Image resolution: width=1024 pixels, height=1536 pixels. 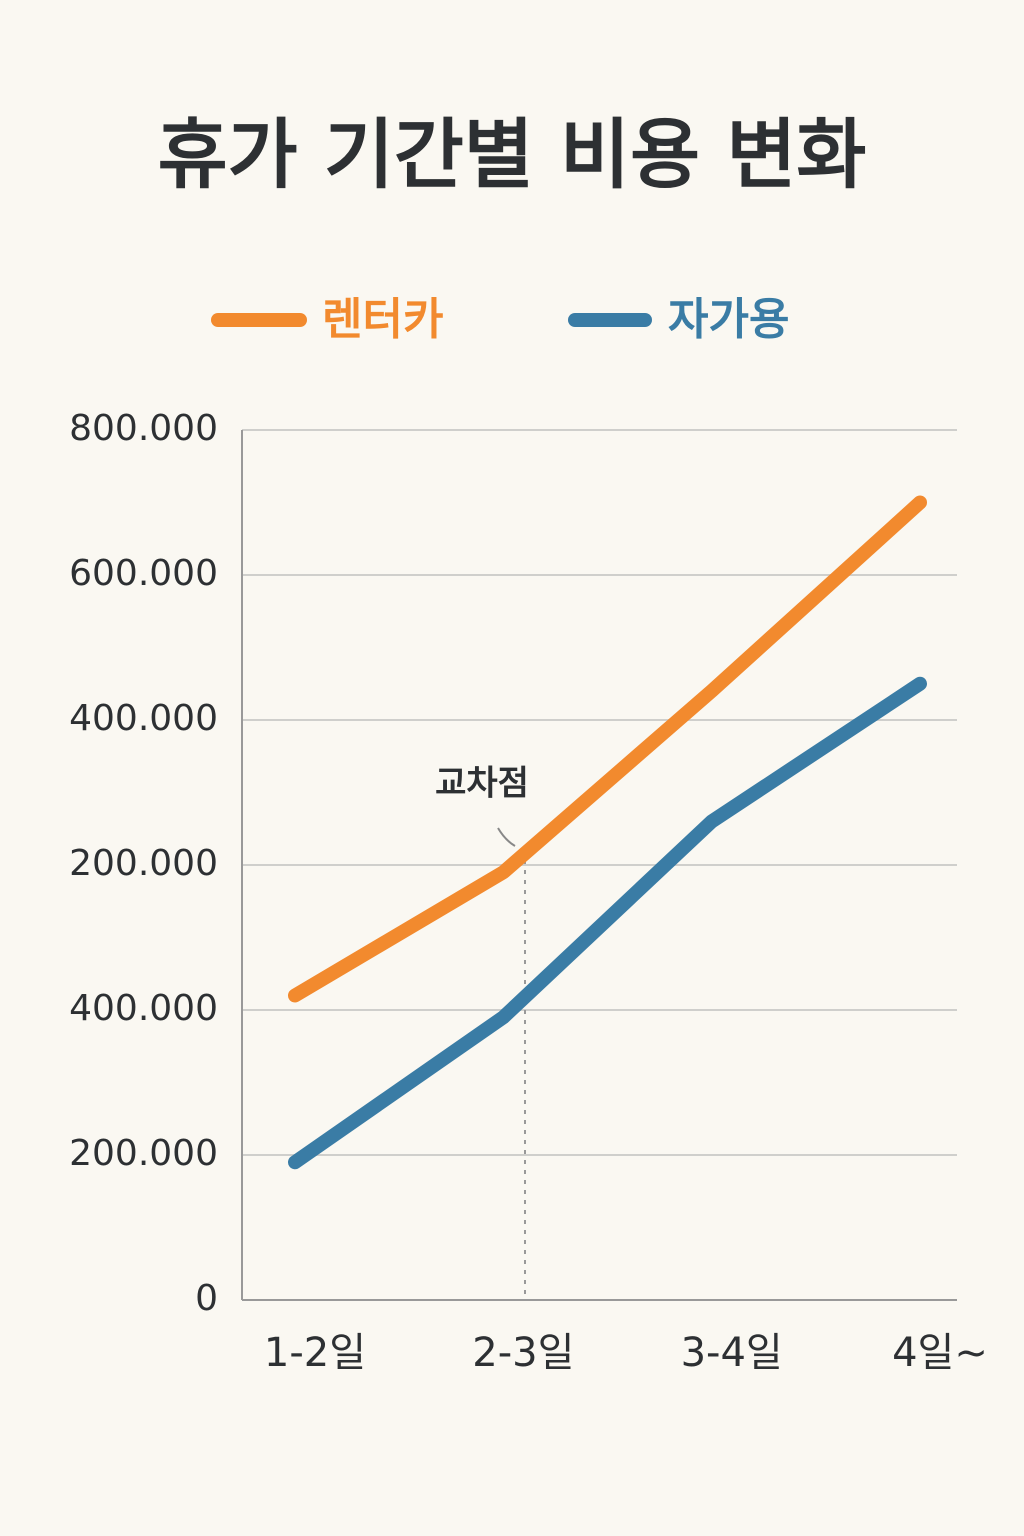 What do you see at coordinates (206, 1298) in the screenshot?
I see `y-tick-label: 0` at bounding box center [206, 1298].